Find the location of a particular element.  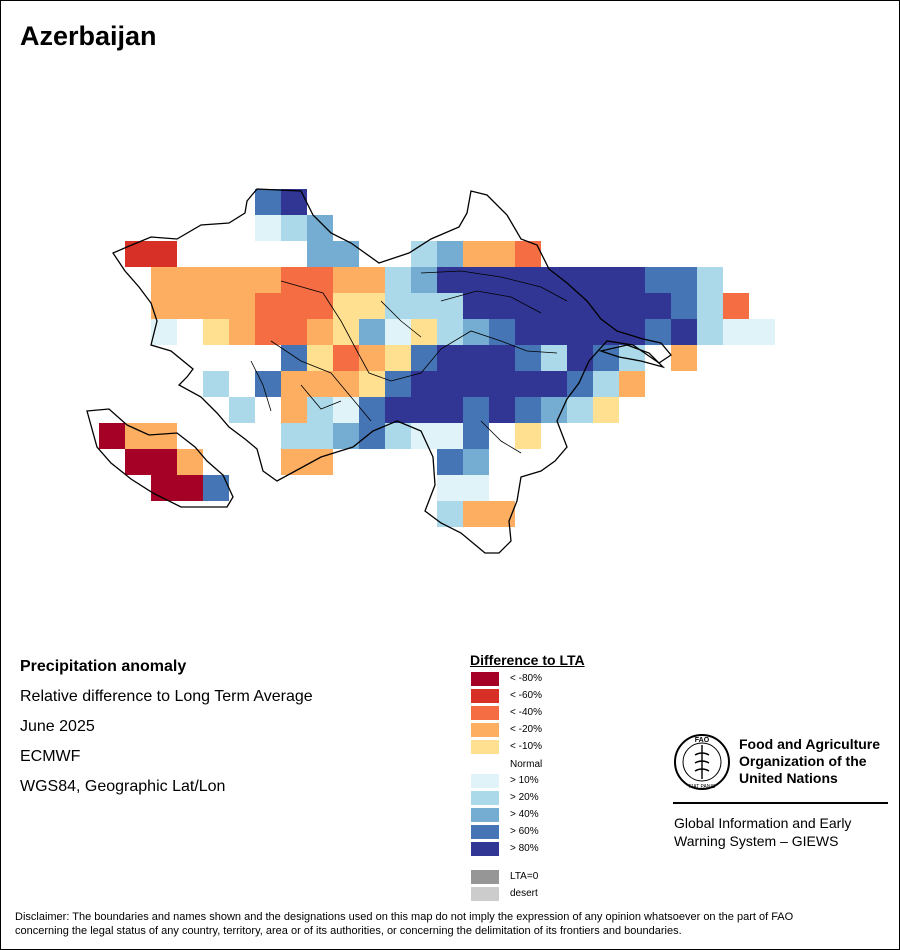

anomaly-projection: WGS84, Geographic Lat/Lon is located at coordinates (123, 786).